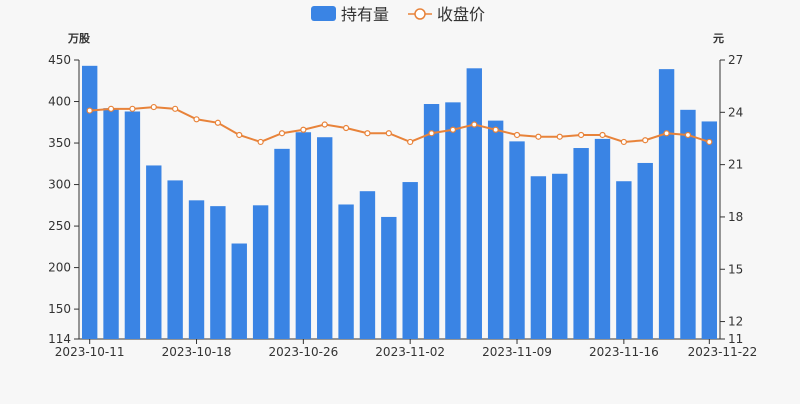 This screenshot has width=800, height=404. What do you see at coordinates (303, 352) in the screenshot?
I see `x-axis-tick-label: 2023-10-26` at bounding box center [303, 352].